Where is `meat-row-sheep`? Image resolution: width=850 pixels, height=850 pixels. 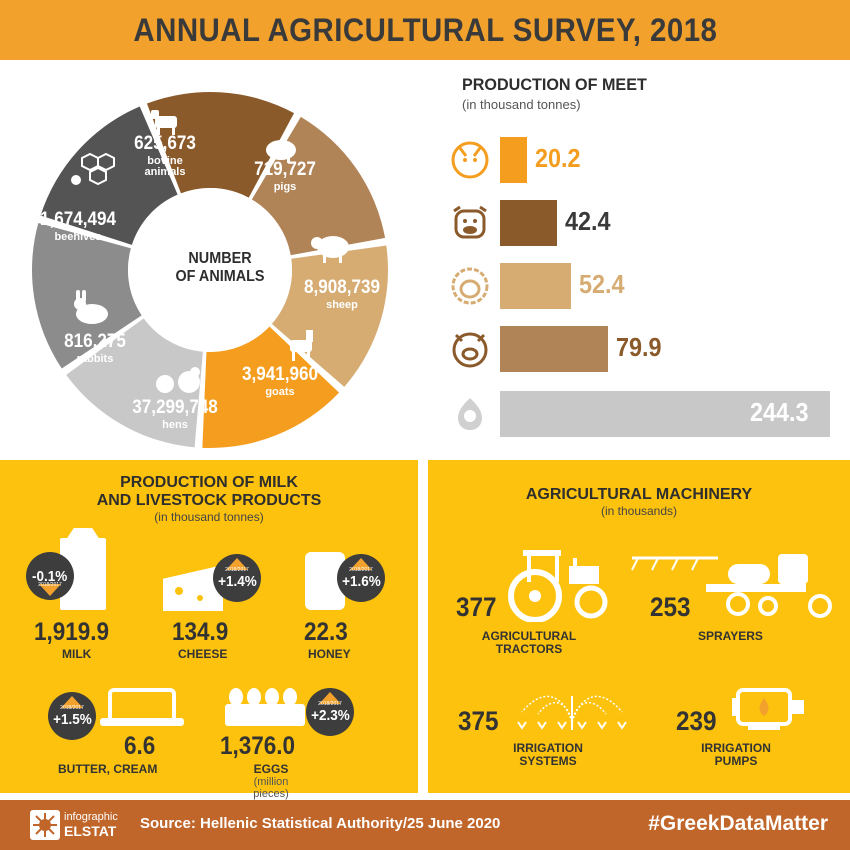 meat-row-sheep is located at coordinates (470, 286).